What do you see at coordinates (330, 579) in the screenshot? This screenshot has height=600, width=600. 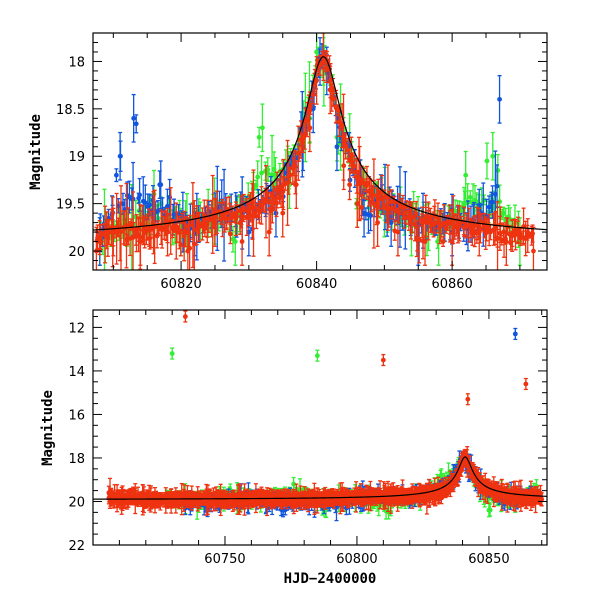 I see `x-axis-label: HJD−2400000` at bounding box center [330, 579].